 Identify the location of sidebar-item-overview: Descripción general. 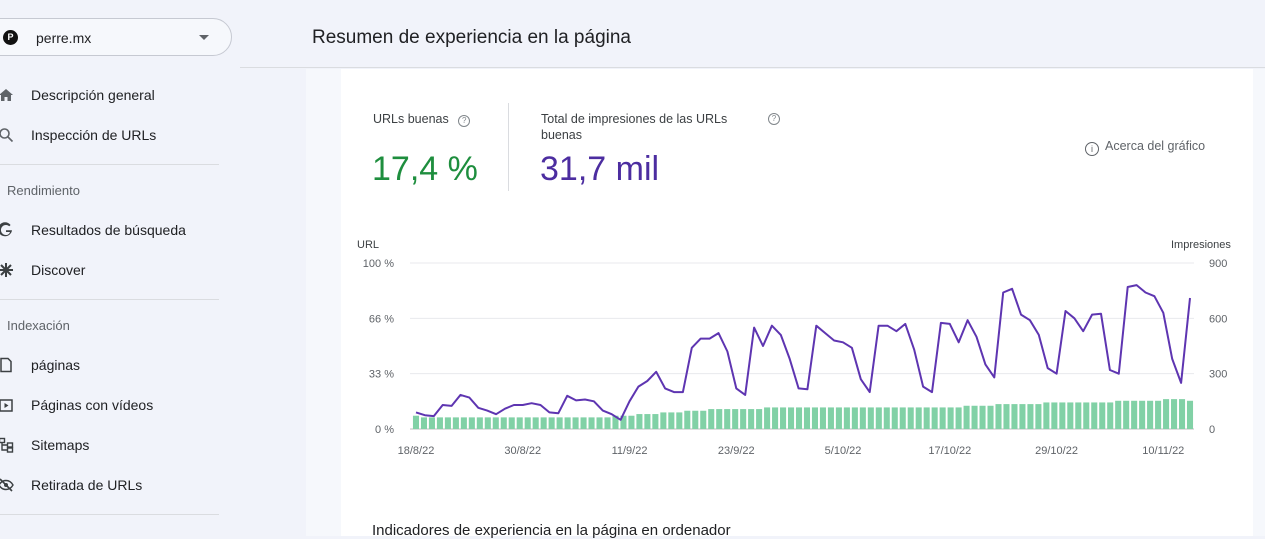
(110, 95).